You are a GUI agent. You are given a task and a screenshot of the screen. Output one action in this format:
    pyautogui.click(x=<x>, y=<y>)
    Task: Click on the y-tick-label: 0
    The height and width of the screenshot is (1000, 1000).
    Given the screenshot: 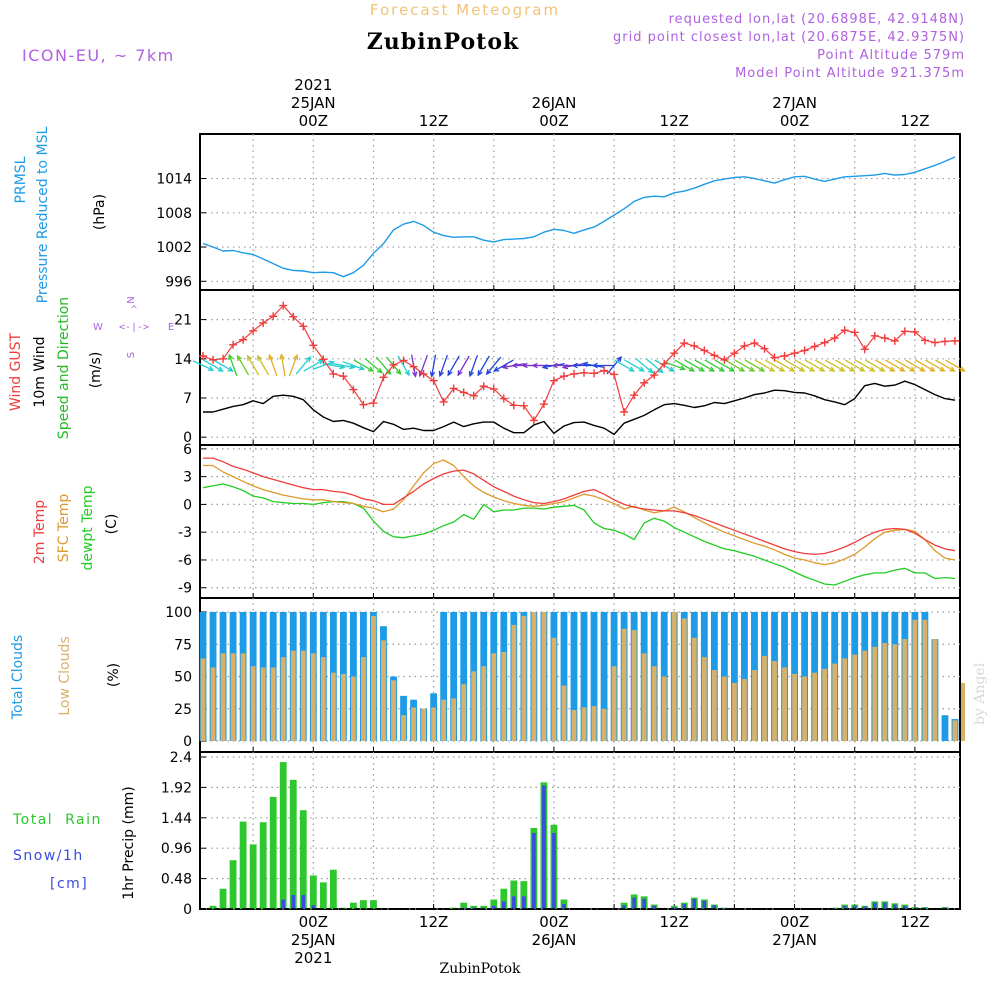 What is the action you would take?
    pyautogui.click(x=187, y=910)
    